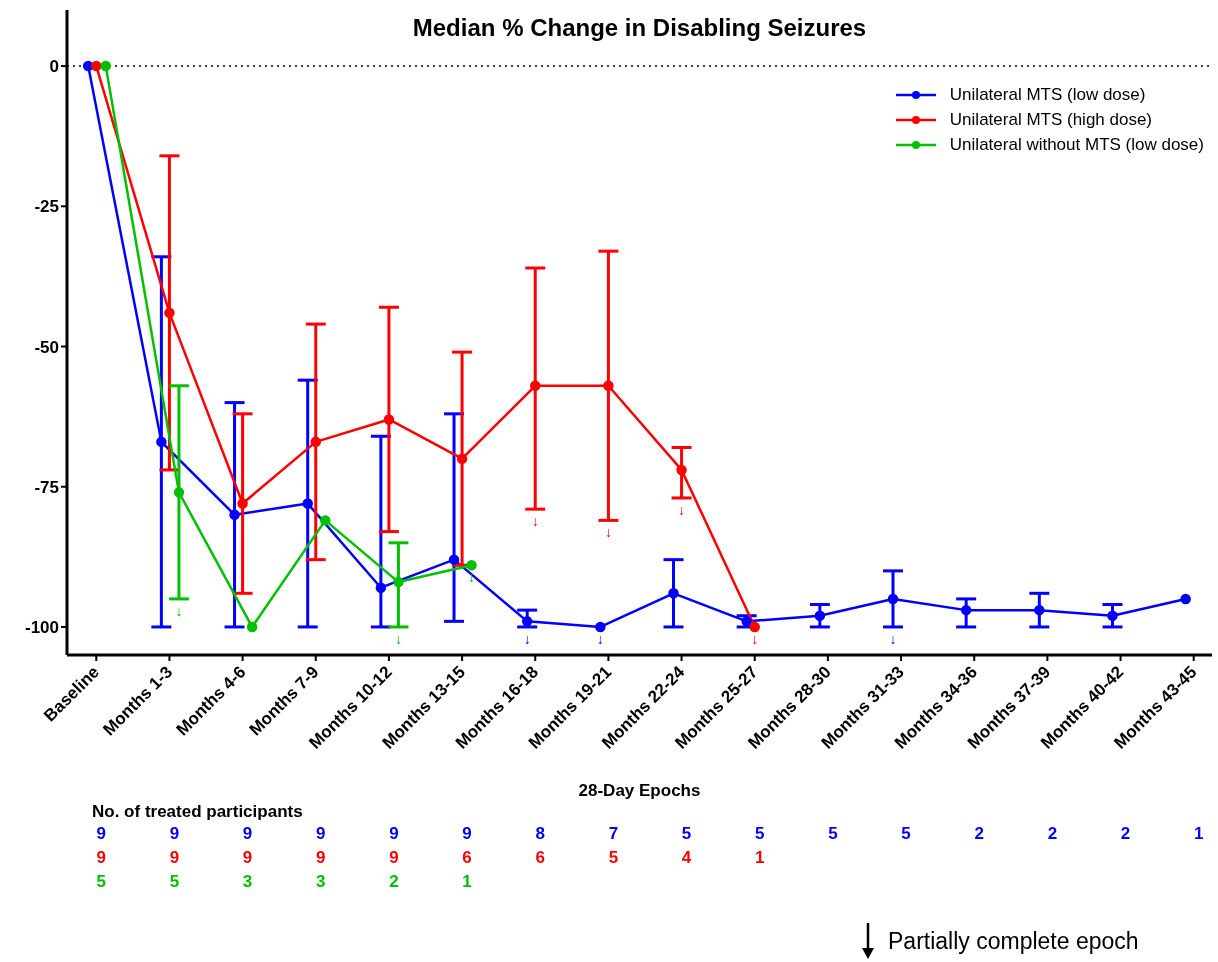 The image size is (1218, 962). I want to click on chart-title: Median % Change in Disabling Seizures, so click(639, 28).